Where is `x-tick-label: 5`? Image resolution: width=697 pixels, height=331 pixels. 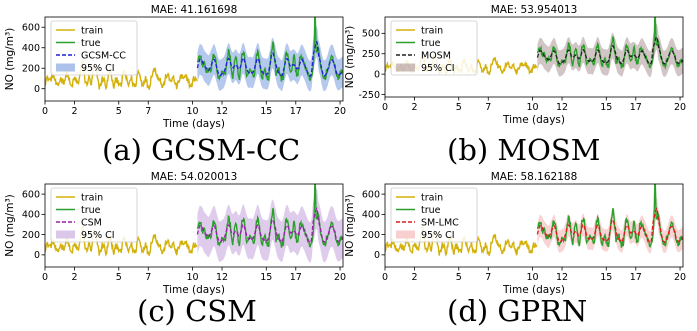 x-tick-label: 5 is located at coordinates (119, 111).